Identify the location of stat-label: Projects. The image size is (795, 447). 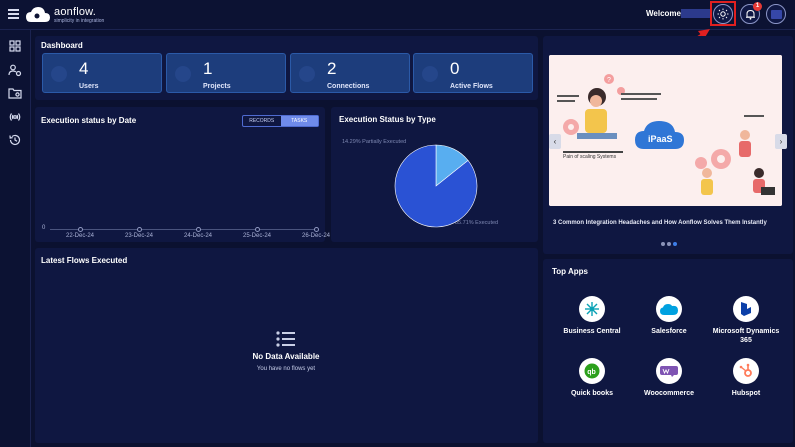
(217, 86).